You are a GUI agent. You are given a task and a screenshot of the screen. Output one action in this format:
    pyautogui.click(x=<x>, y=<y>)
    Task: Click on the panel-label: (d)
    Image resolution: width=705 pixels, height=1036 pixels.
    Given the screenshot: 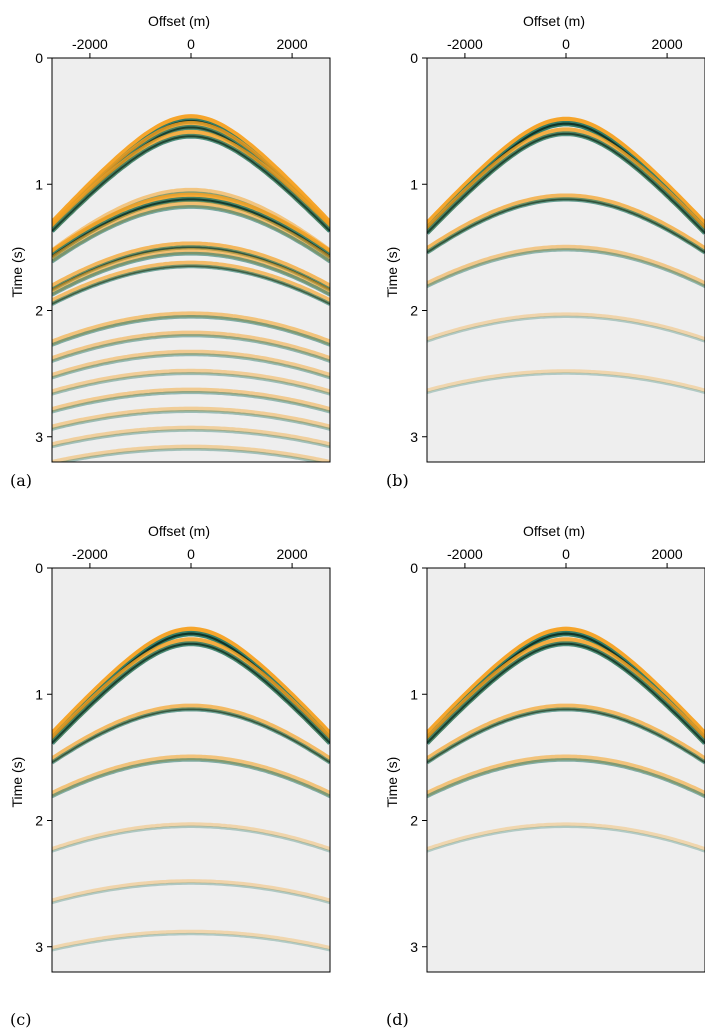 What is the action you would take?
    pyautogui.click(x=397, y=1019)
    